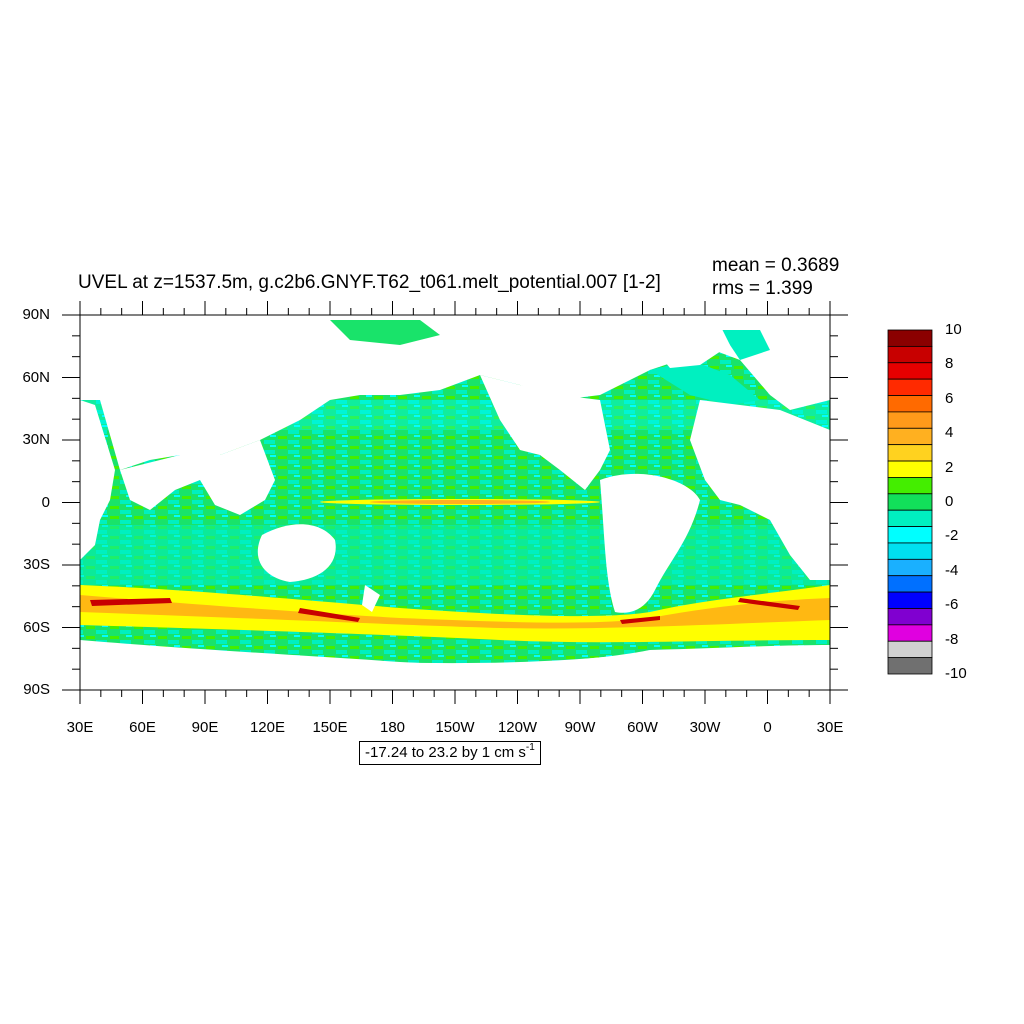 Image resolution: width=1024 pixels, height=1024 pixels. What do you see at coordinates (767, 727) in the screenshot?
I see `x-tick-label: 0` at bounding box center [767, 727].